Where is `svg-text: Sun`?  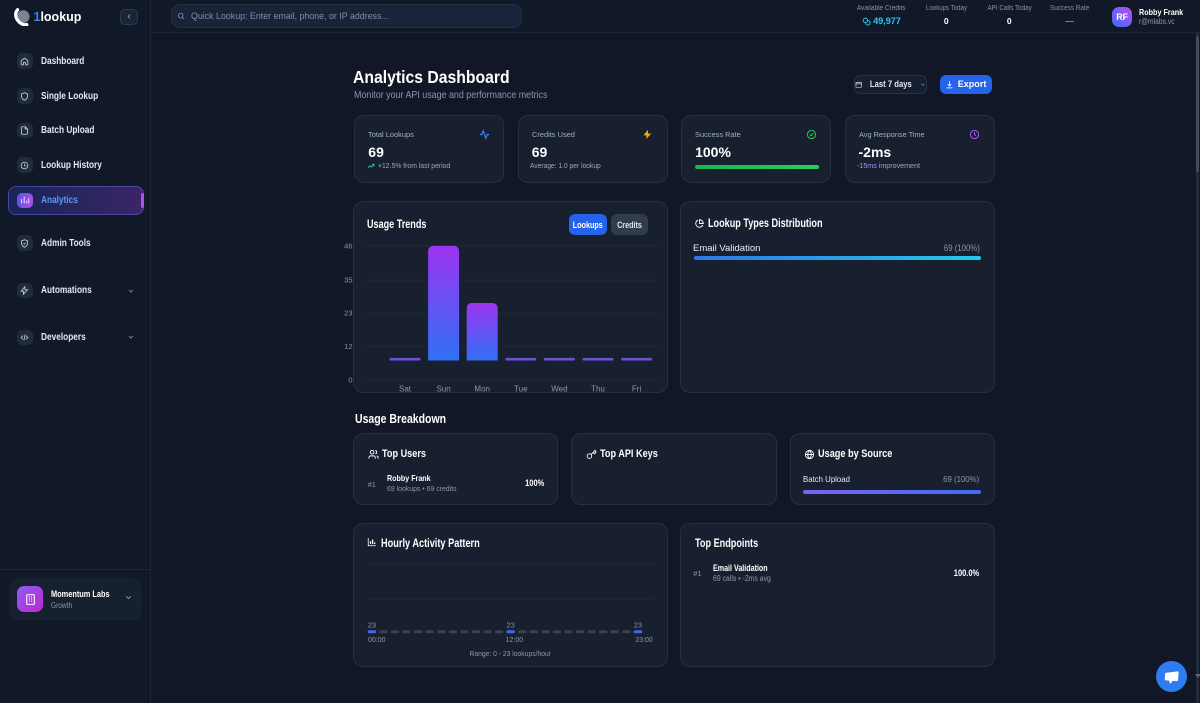
svg-text: Sun is located at coordinates (443, 389).